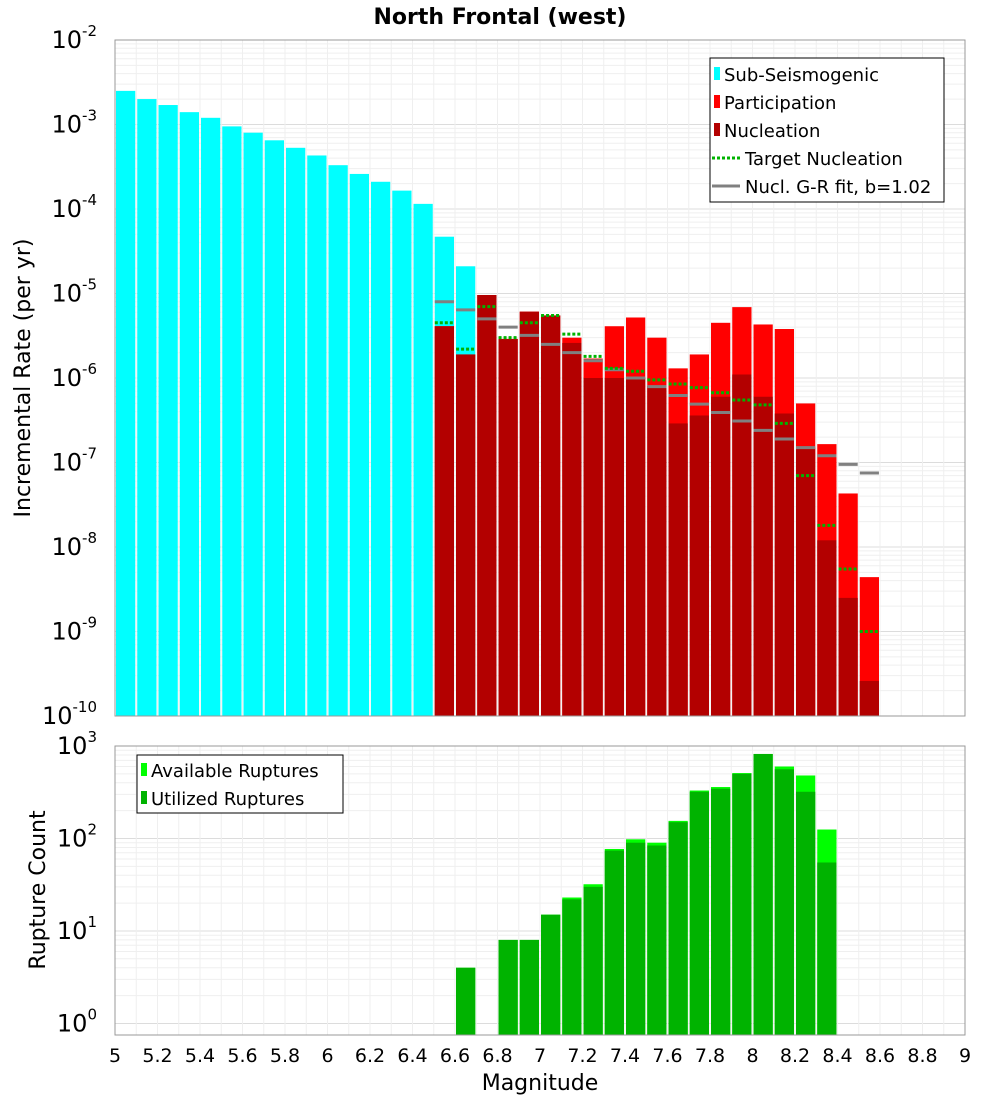  What do you see at coordinates (74, 292) in the screenshot?
I see `y-tick-label: 10⁻⁵` at bounding box center [74, 292].